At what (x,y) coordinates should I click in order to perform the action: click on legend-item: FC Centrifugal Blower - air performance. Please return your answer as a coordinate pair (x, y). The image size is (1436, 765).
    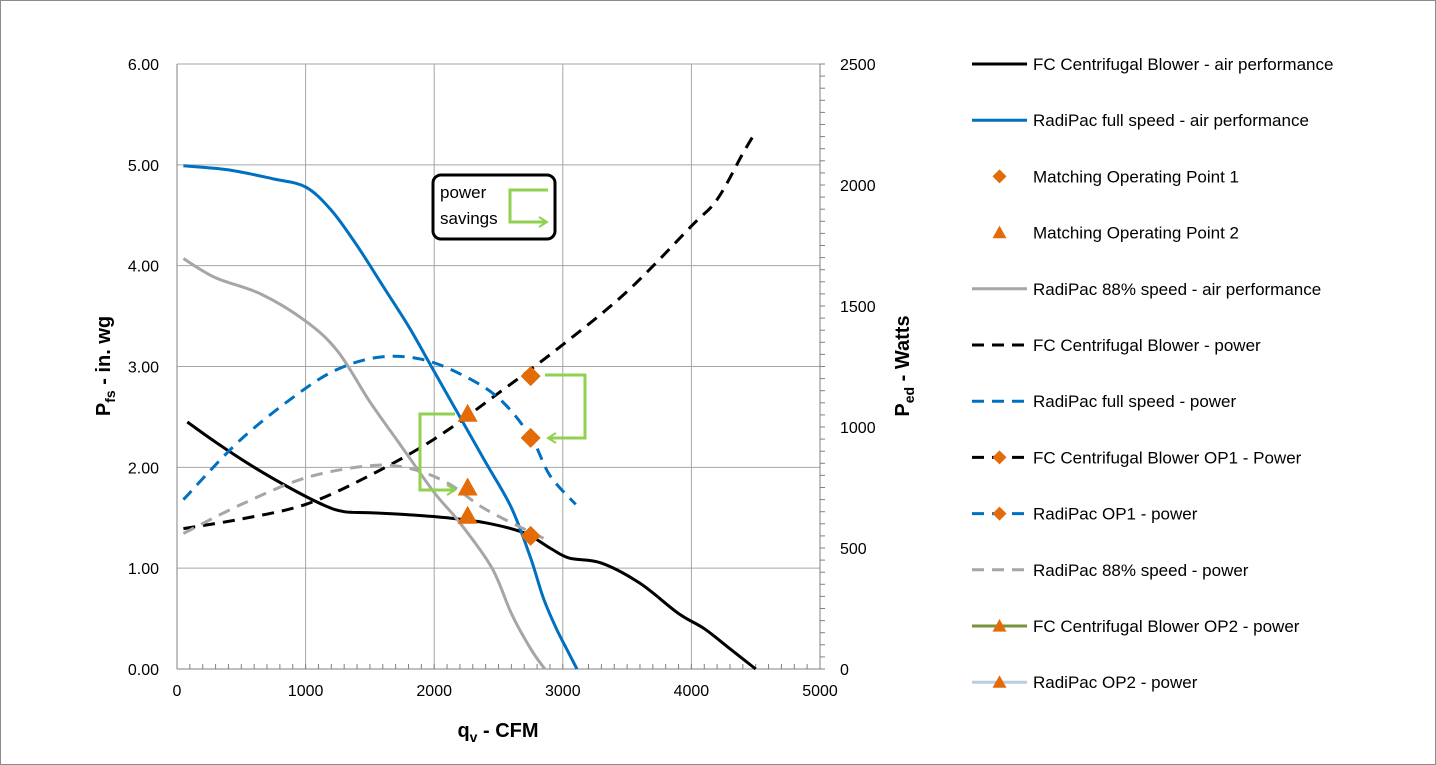
    Looking at the image, I should click on (1152, 64).